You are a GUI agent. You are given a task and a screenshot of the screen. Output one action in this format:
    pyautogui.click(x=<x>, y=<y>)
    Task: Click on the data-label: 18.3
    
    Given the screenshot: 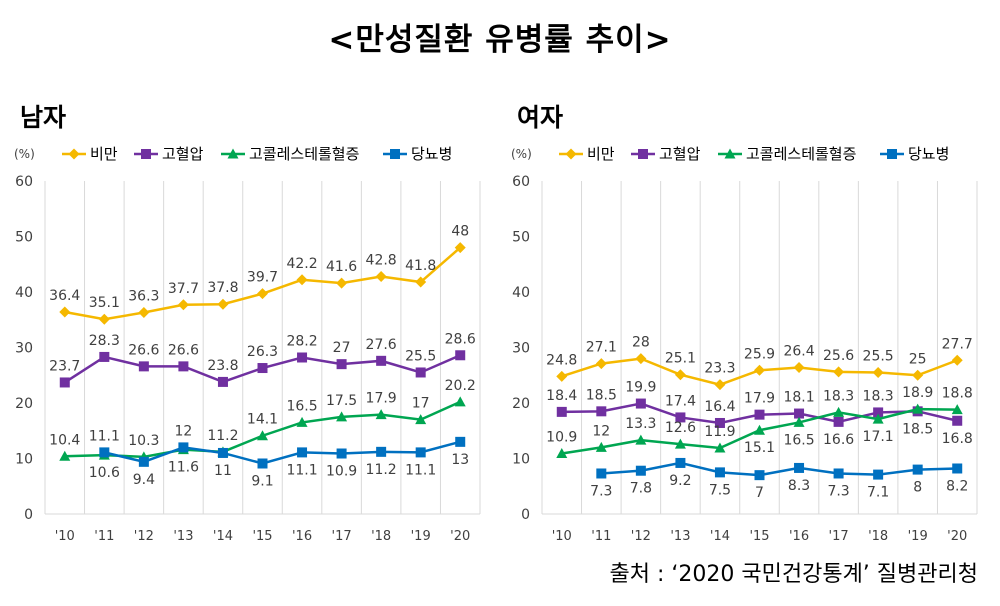 What is the action you would take?
    pyautogui.click(x=838, y=396)
    